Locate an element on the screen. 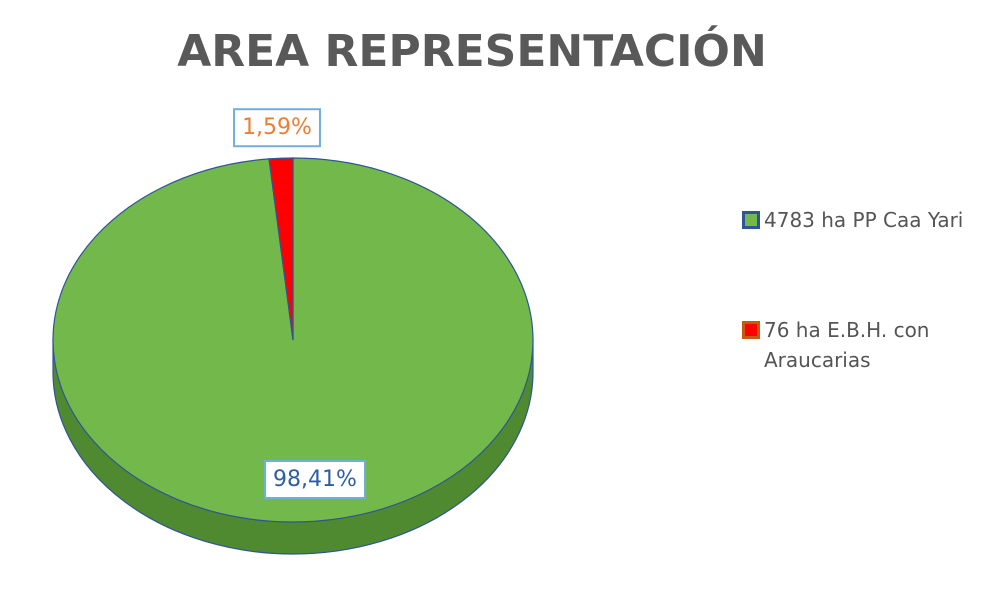  legend-item: 76 ha E.B.H. con Araucarias is located at coordinates (862, 345).